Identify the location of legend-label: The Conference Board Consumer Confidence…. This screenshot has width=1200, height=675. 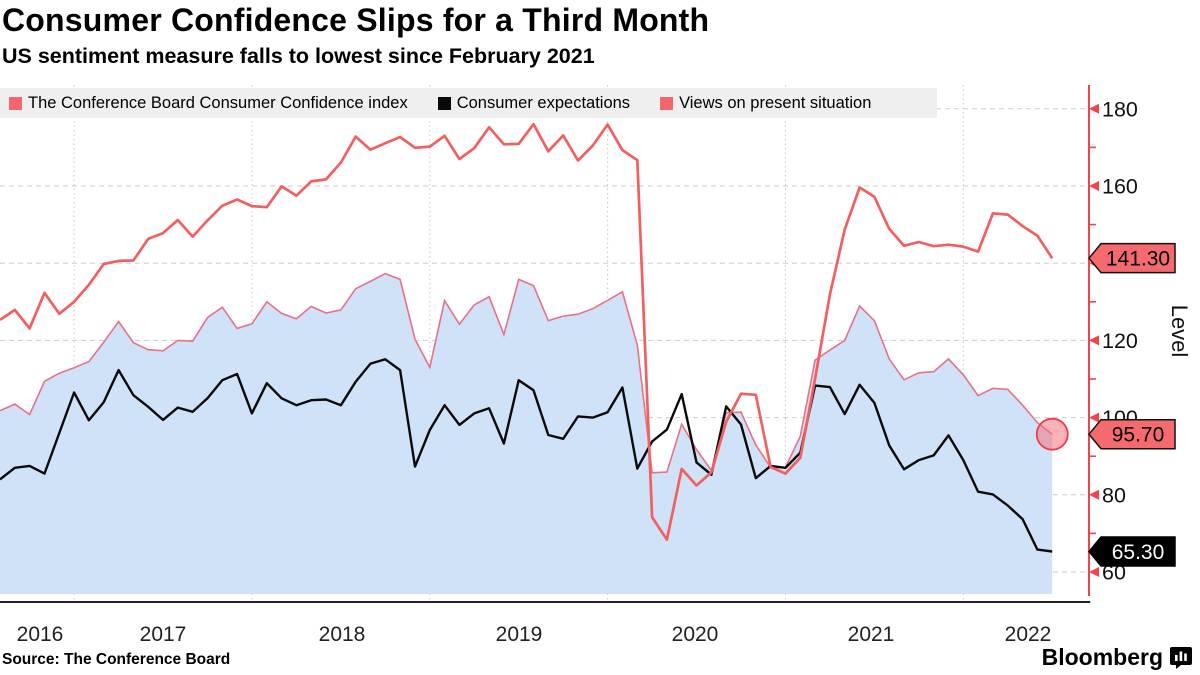
(218, 102).